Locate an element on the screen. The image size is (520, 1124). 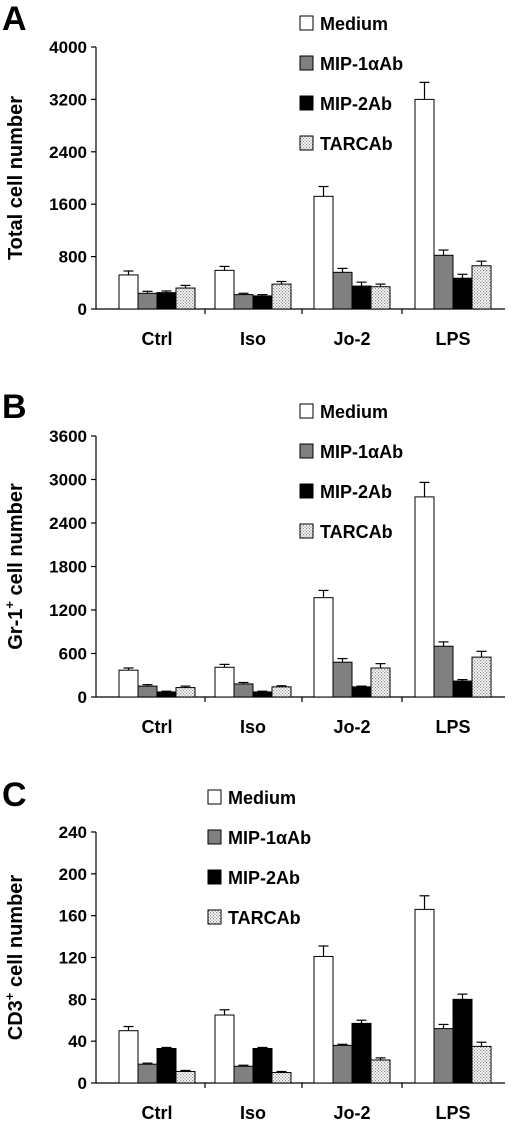
panel-label: B is located at coordinates (14, 407).